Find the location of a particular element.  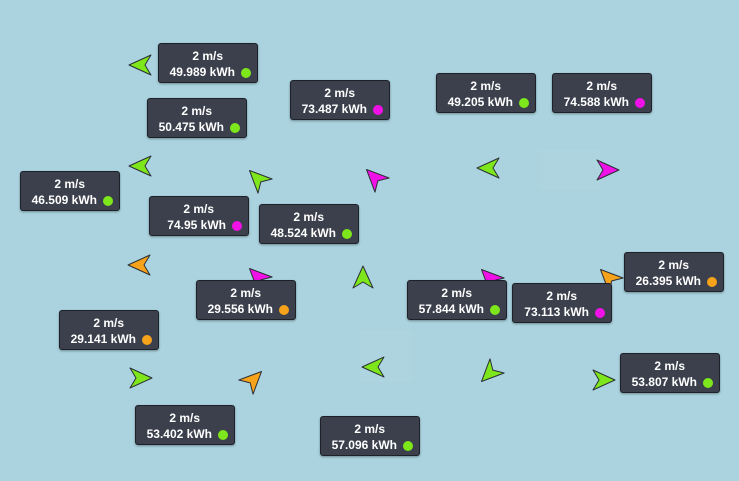

vessel-info-label: 2 m/s 74.588 kWh is located at coordinates (602, 93).